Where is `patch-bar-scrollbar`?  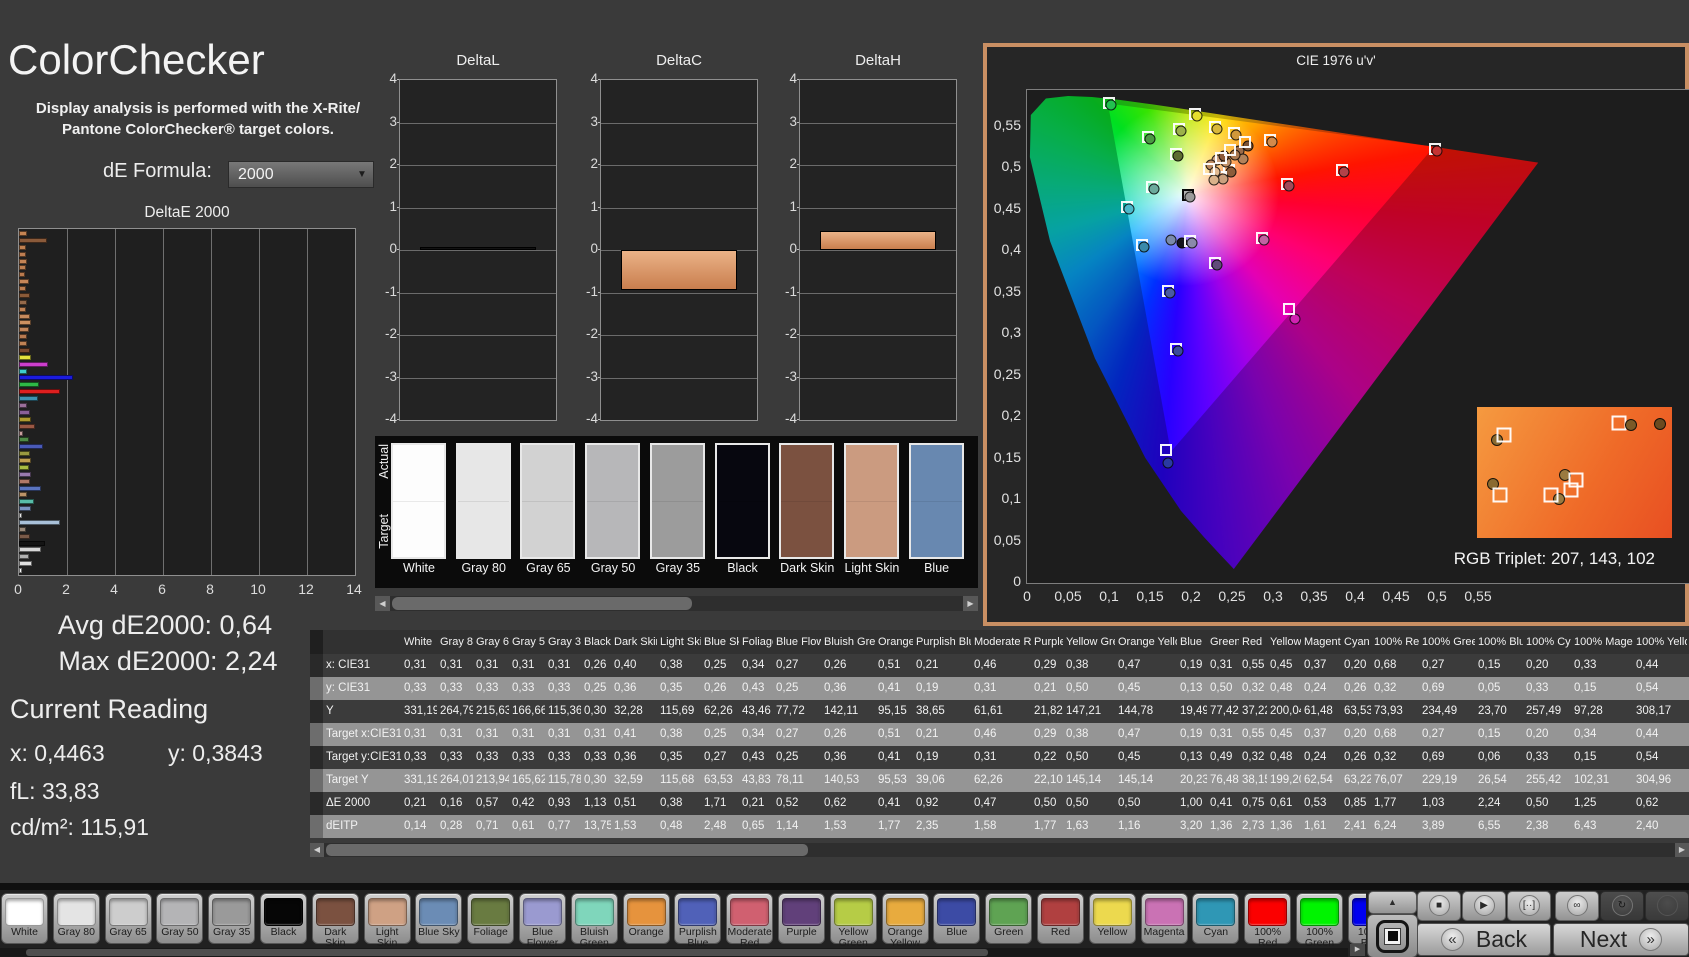 patch-bar-scrollbar is located at coordinates (674, 952).